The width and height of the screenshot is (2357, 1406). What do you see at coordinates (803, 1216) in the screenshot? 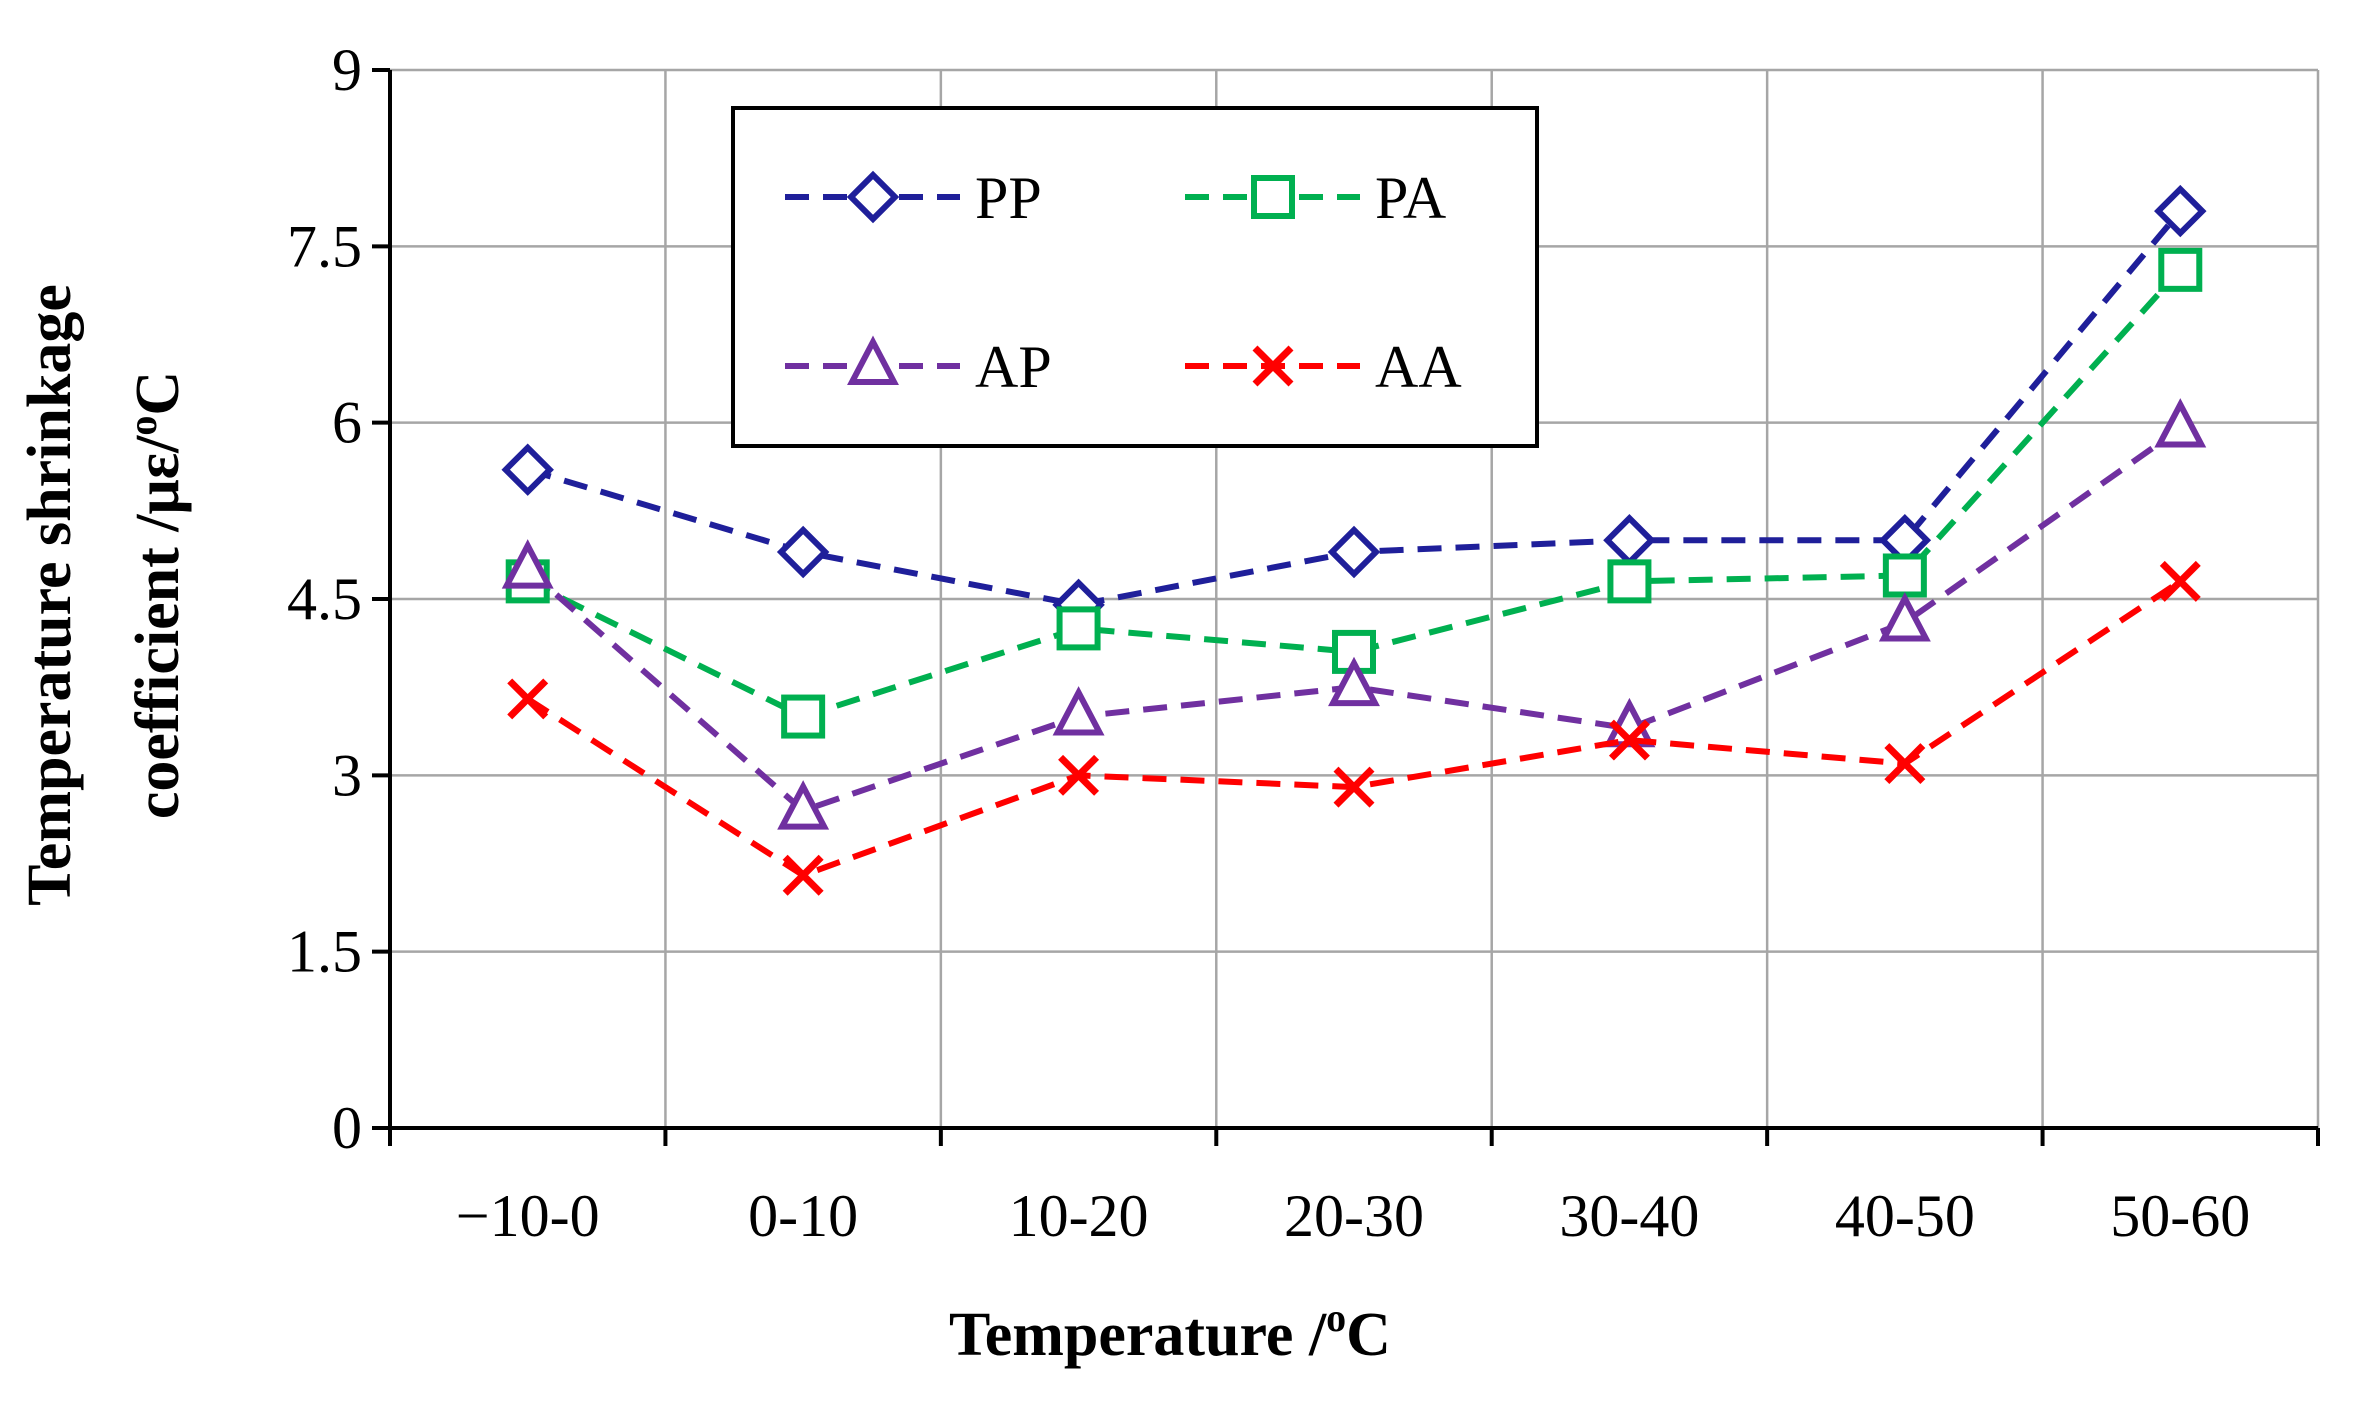
I see `x-tick-label: 0-10` at bounding box center [803, 1216].